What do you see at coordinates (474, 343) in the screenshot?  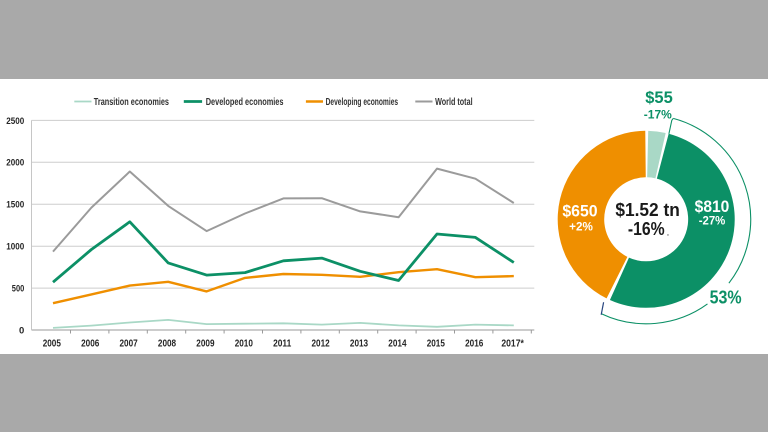 I see `svg-text: 2016` at bounding box center [474, 343].